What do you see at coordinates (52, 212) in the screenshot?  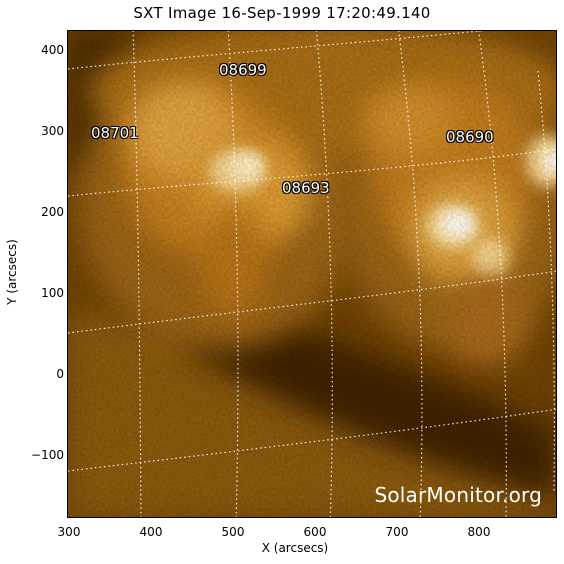 I see `y-tick-label: 200` at bounding box center [52, 212].